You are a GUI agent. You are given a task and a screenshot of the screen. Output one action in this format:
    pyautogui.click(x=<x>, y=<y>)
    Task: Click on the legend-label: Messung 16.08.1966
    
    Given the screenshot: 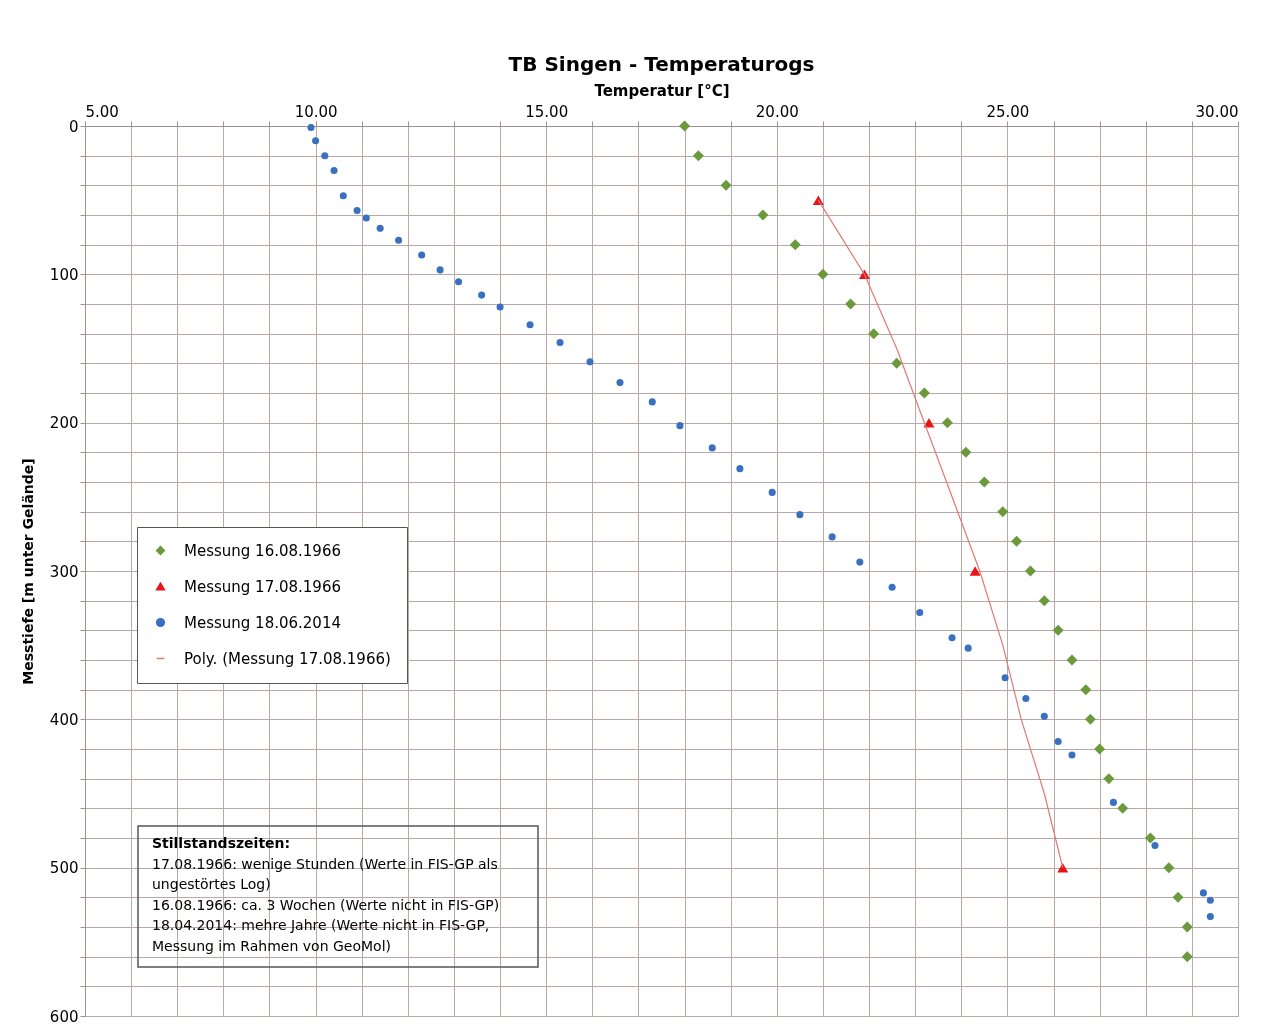 What is the action you would take?
    pyautogui.click(x=262, y=550)
    